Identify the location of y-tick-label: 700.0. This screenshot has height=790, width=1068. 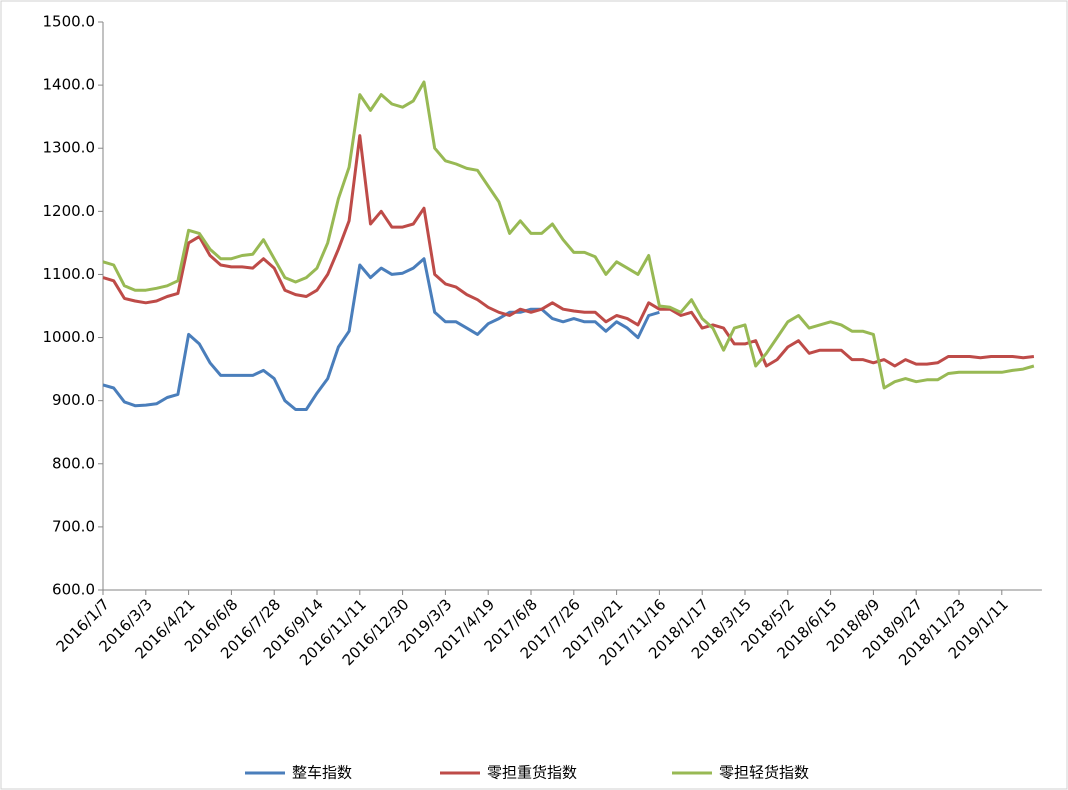
(73, 526).